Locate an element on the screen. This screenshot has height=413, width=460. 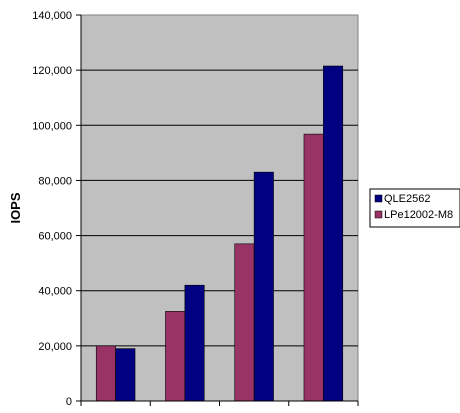
y-tick-label: 40,000 is located at coordinates (55, 292).